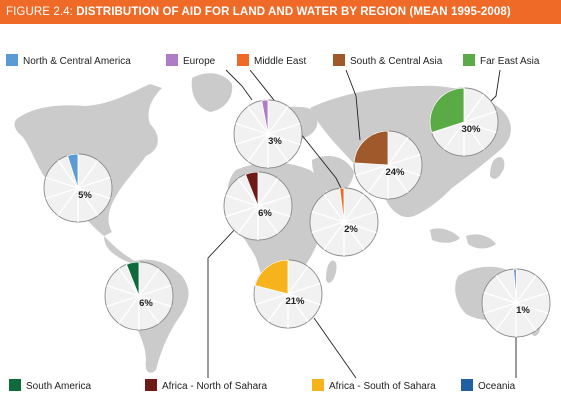 This screenshot has height=403, width=561. What do you see at coordinates (251, 189) in the screenshot?
I see `pie-slice-africa-north-of-sahara` at bounding box center [251, 189].